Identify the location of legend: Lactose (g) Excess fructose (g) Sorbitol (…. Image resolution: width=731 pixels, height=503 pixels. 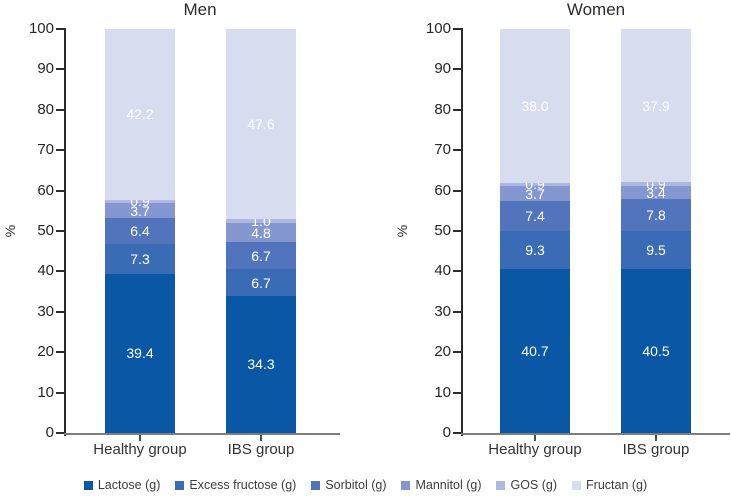
(365, 485).